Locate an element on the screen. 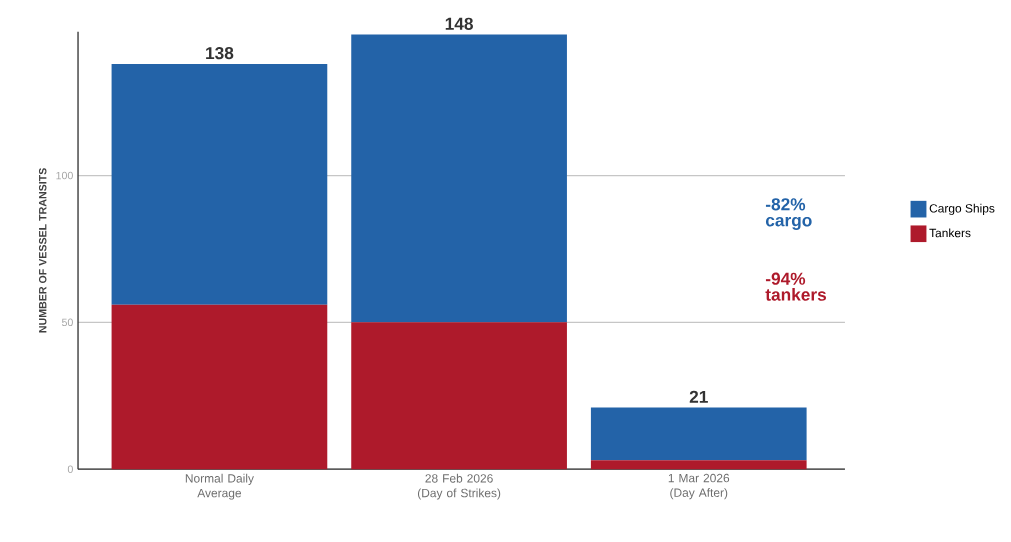  y-tick-label: 0 is located at coordinates (70, 469).